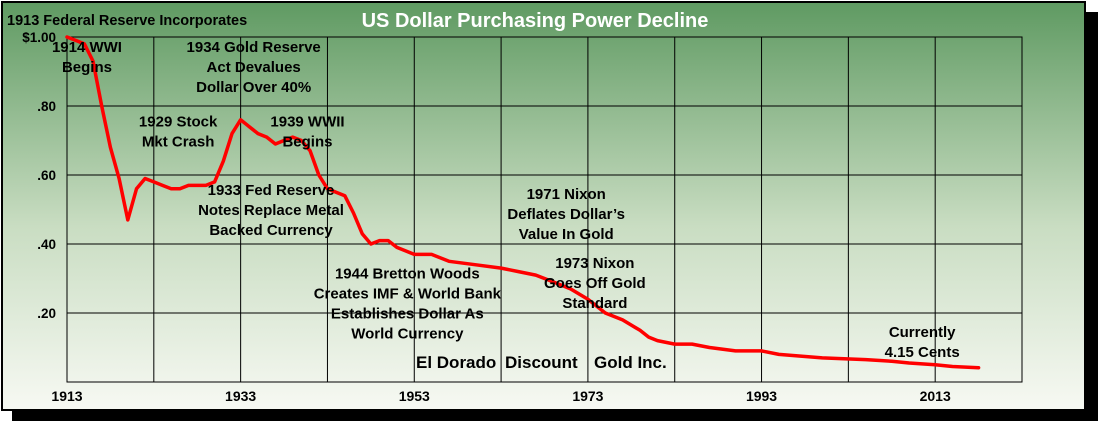  I want to click on y-tick-label: .20, so click(46, 313).